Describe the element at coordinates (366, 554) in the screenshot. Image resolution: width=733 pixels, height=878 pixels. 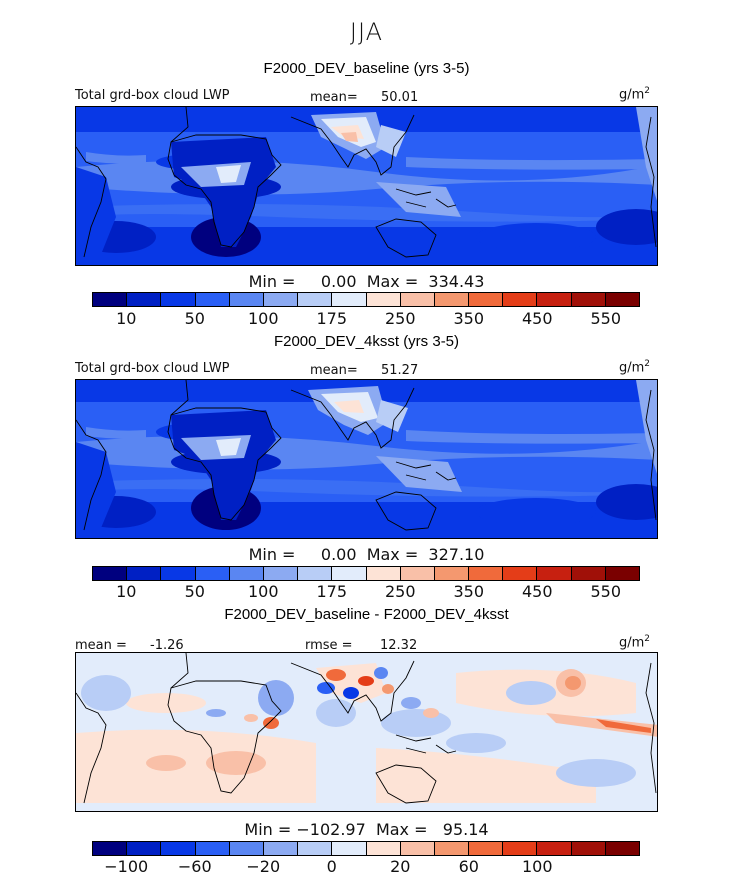
I see `panel2-minmax: Min = 0.00 Max = 327.10` at that location.